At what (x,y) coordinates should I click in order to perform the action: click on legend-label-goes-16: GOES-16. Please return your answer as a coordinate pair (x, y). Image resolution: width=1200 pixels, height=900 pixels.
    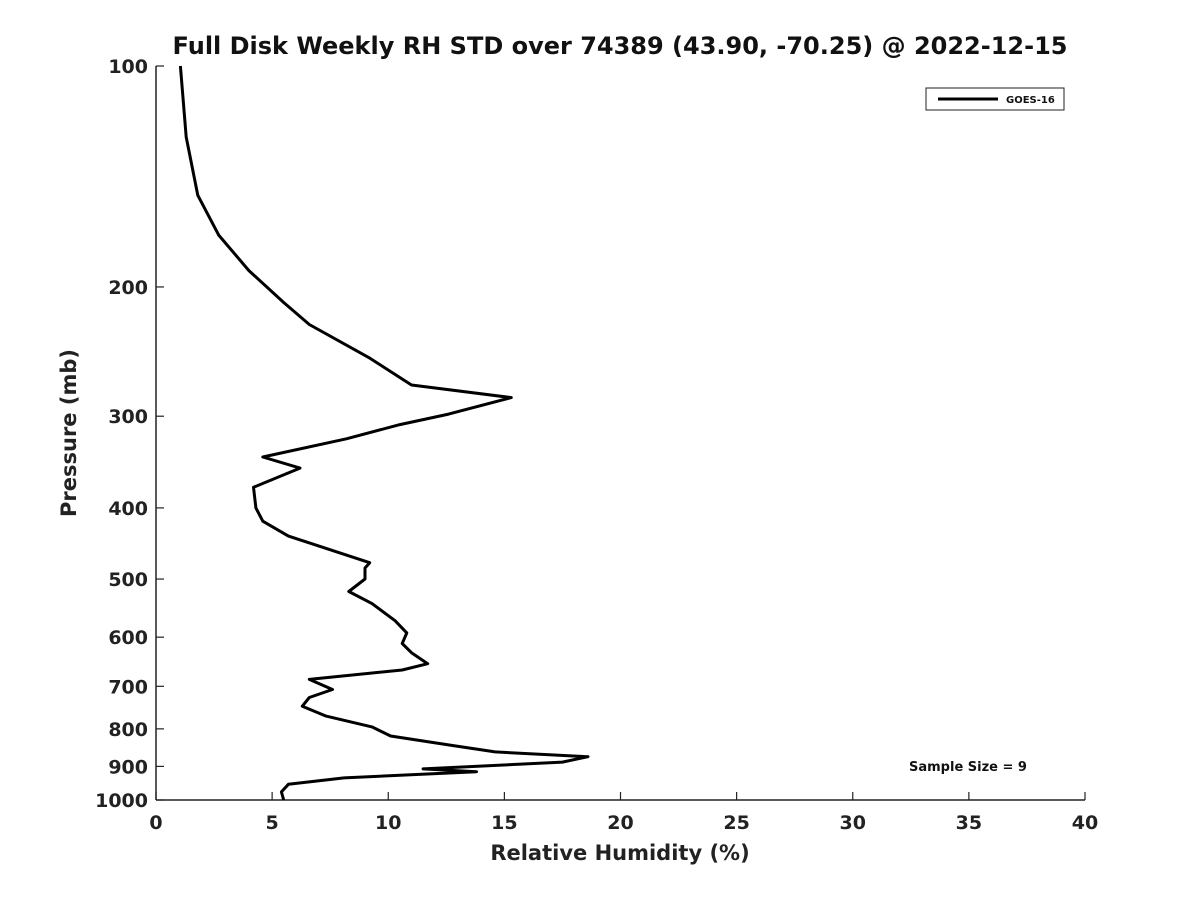
    Looking at the image, I should click on (1030, 100).